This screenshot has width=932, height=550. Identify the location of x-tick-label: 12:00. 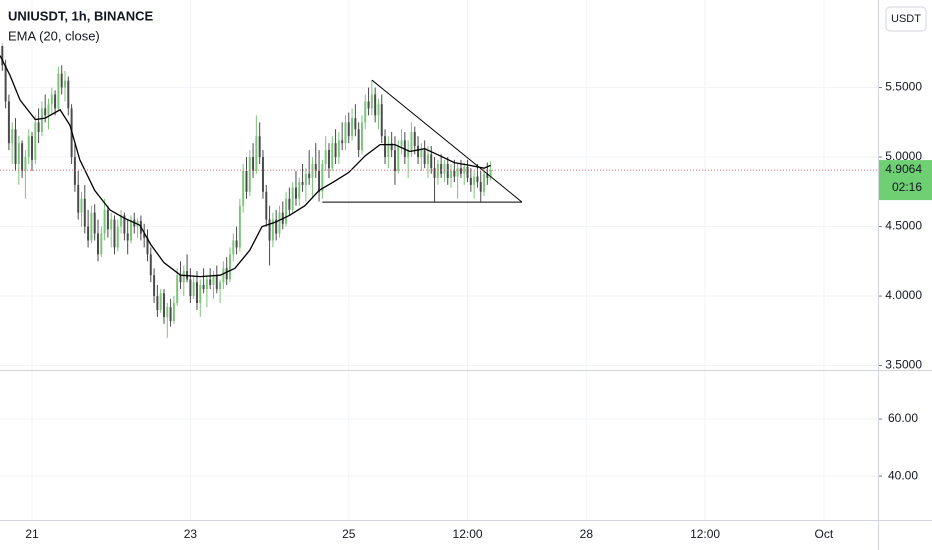
(468, 534).